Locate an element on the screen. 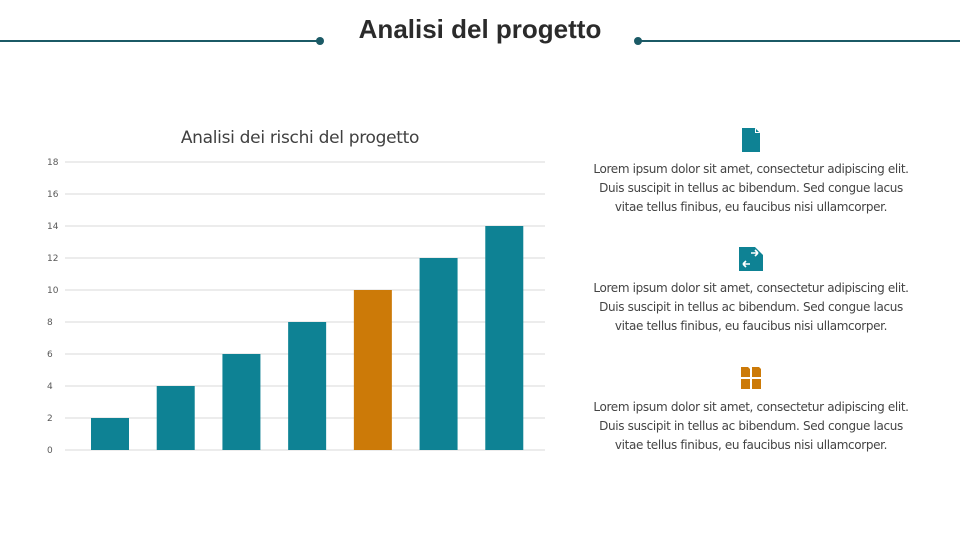 The width and height of the screenshot is (960, 540). y-tick-label: 6 is located at coordinates (50, 355).